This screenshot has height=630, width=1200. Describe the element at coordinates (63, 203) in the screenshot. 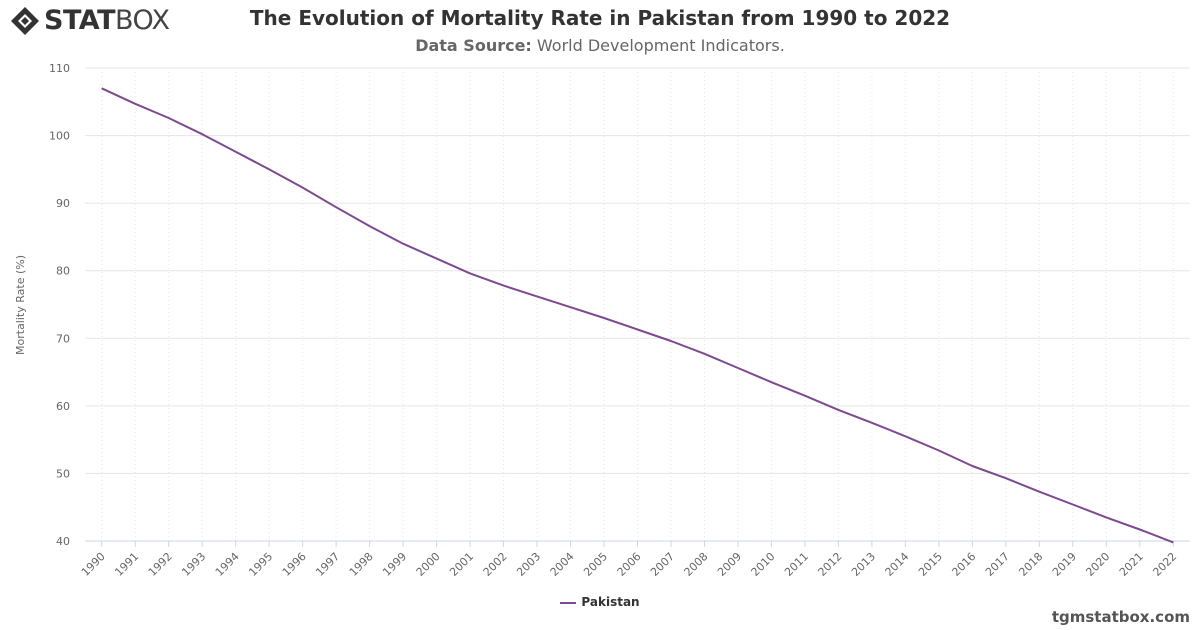

I see `y-tick-label: 90` at that location.